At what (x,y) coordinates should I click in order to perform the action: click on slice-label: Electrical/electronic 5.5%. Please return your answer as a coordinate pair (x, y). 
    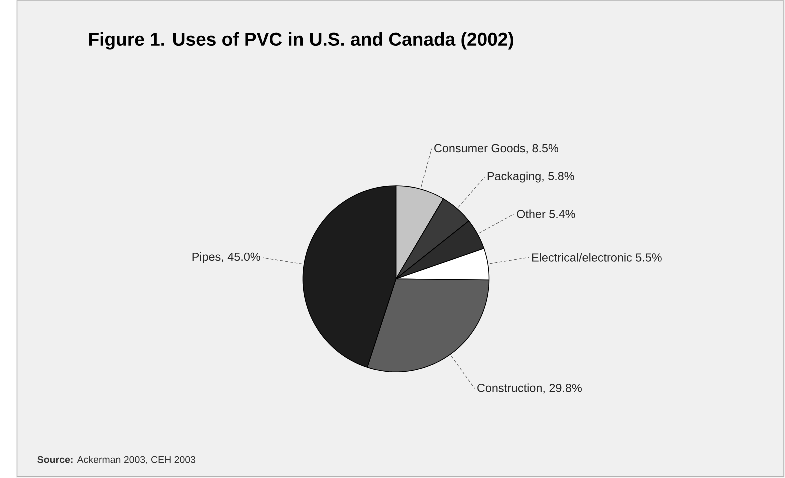
    Looking at the image, I should click on (597, 257).